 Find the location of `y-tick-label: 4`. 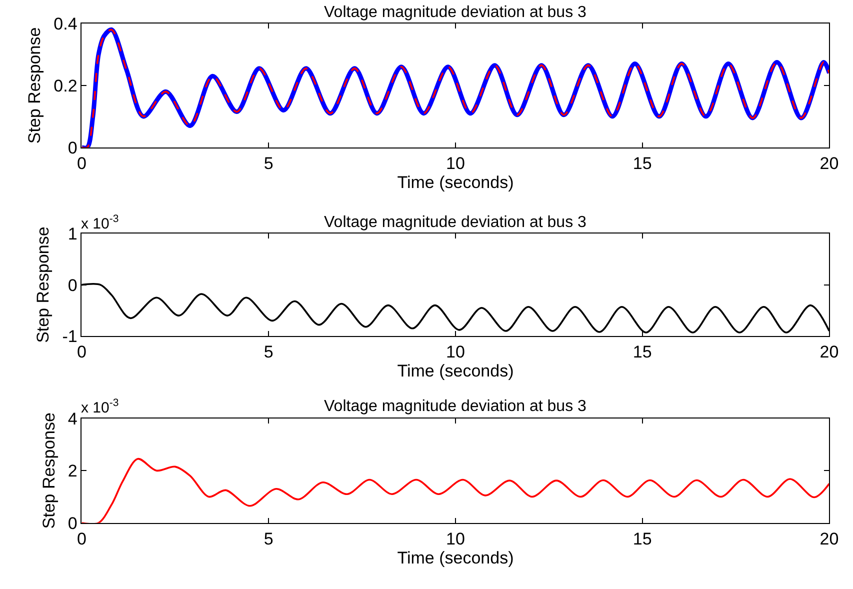

y-tick-label: 4 is located at coordinates (73, 418).